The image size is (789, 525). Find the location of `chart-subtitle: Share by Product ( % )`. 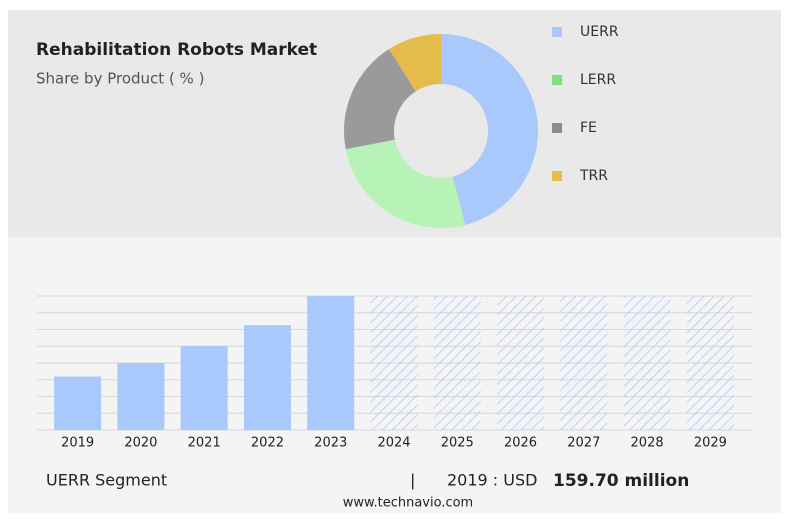

chart-subtitle: Share by Product ( % ) is located at coordinates (120, 79).